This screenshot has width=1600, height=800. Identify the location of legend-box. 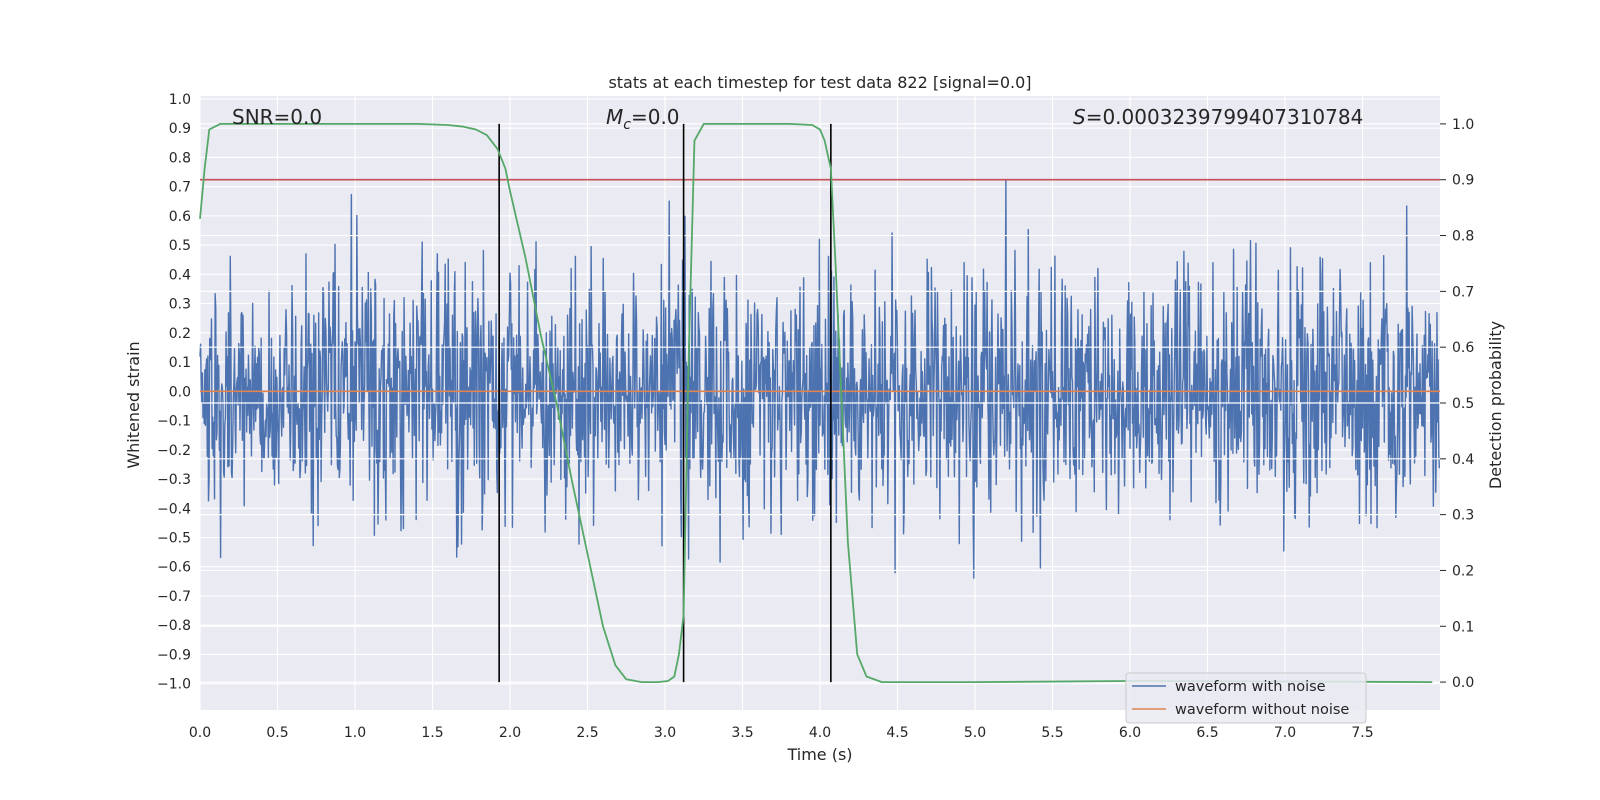
(1246, 698).